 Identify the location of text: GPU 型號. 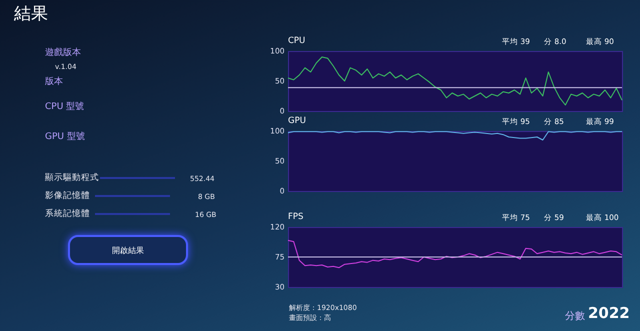
(65, 136).